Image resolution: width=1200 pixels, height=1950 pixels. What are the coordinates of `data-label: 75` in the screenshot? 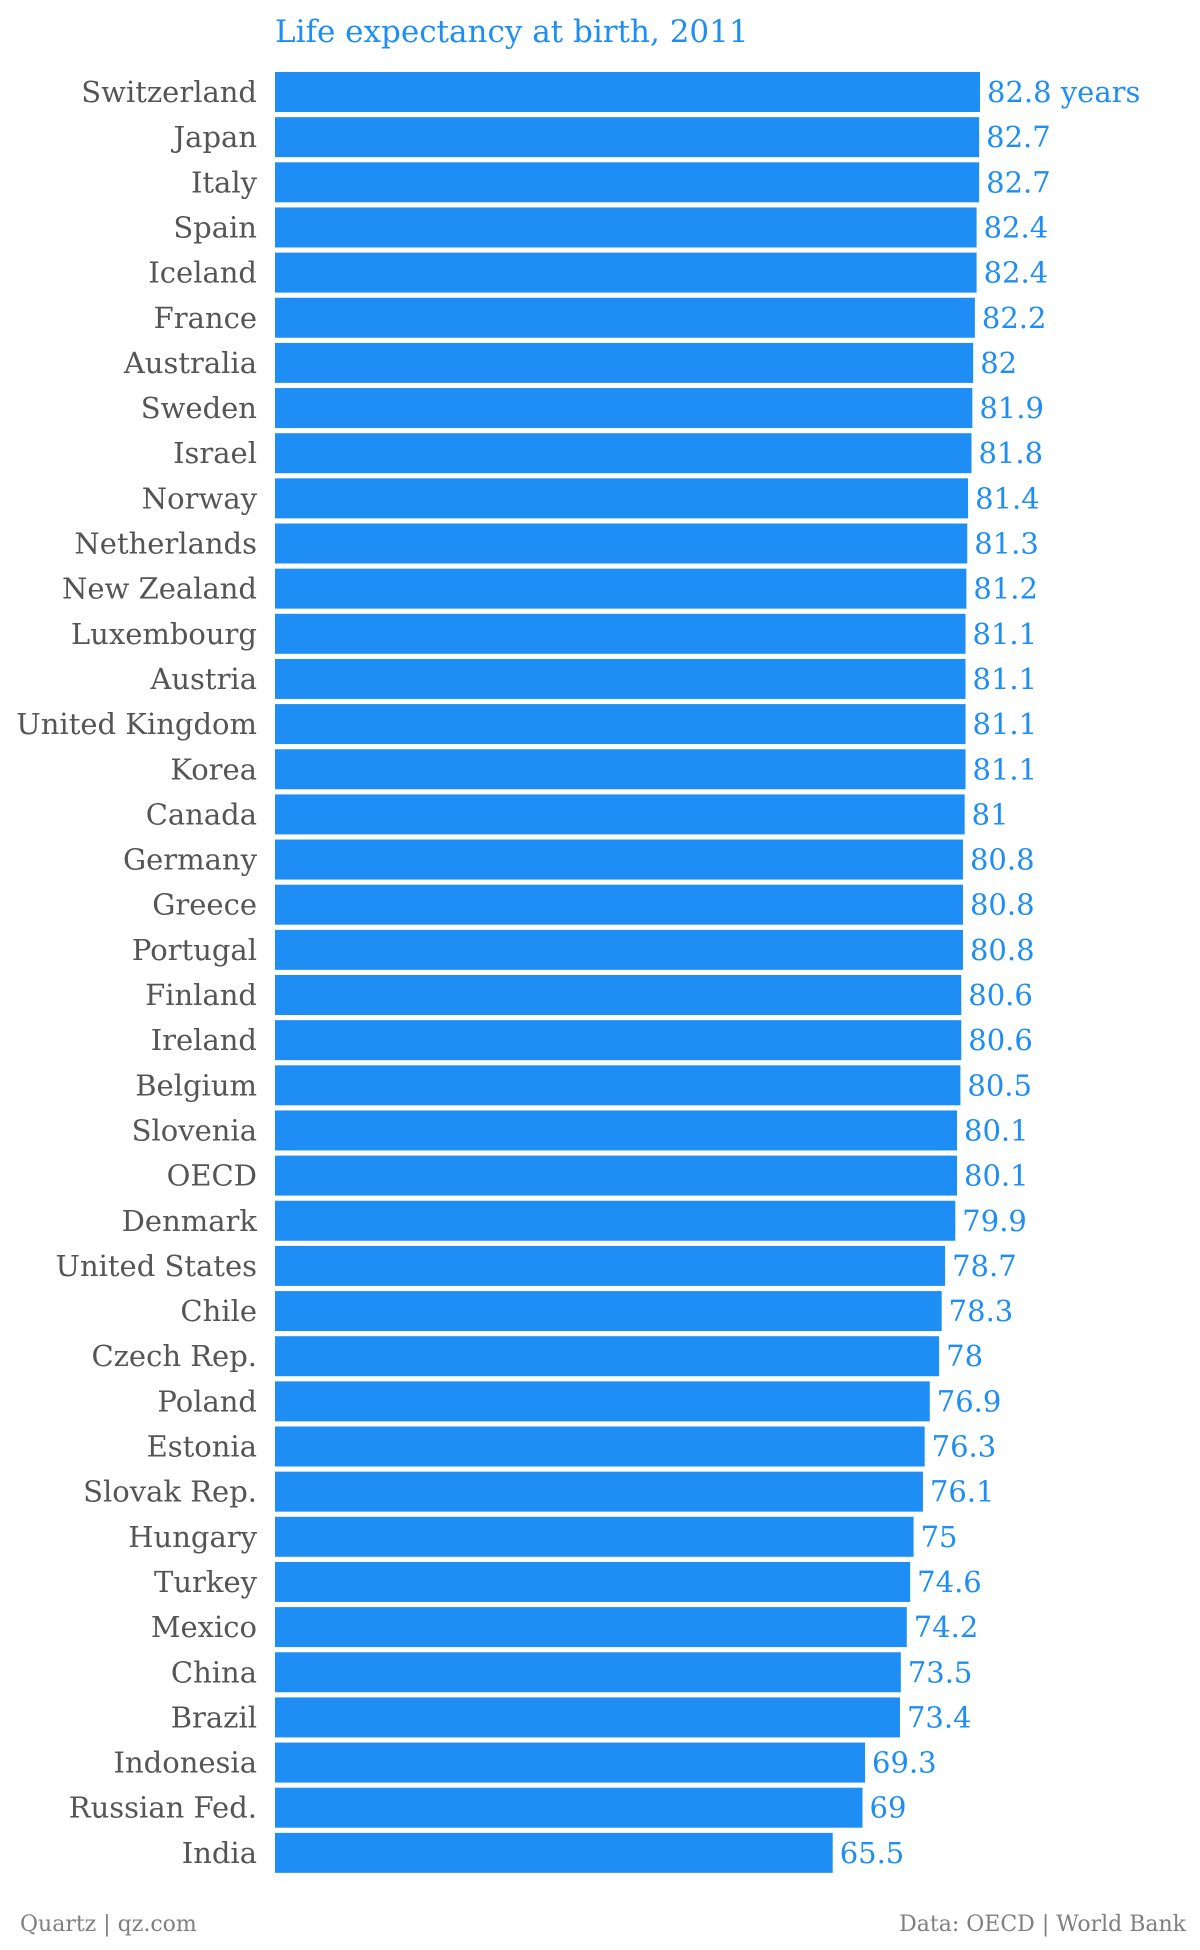 It's located at (939, 1537).